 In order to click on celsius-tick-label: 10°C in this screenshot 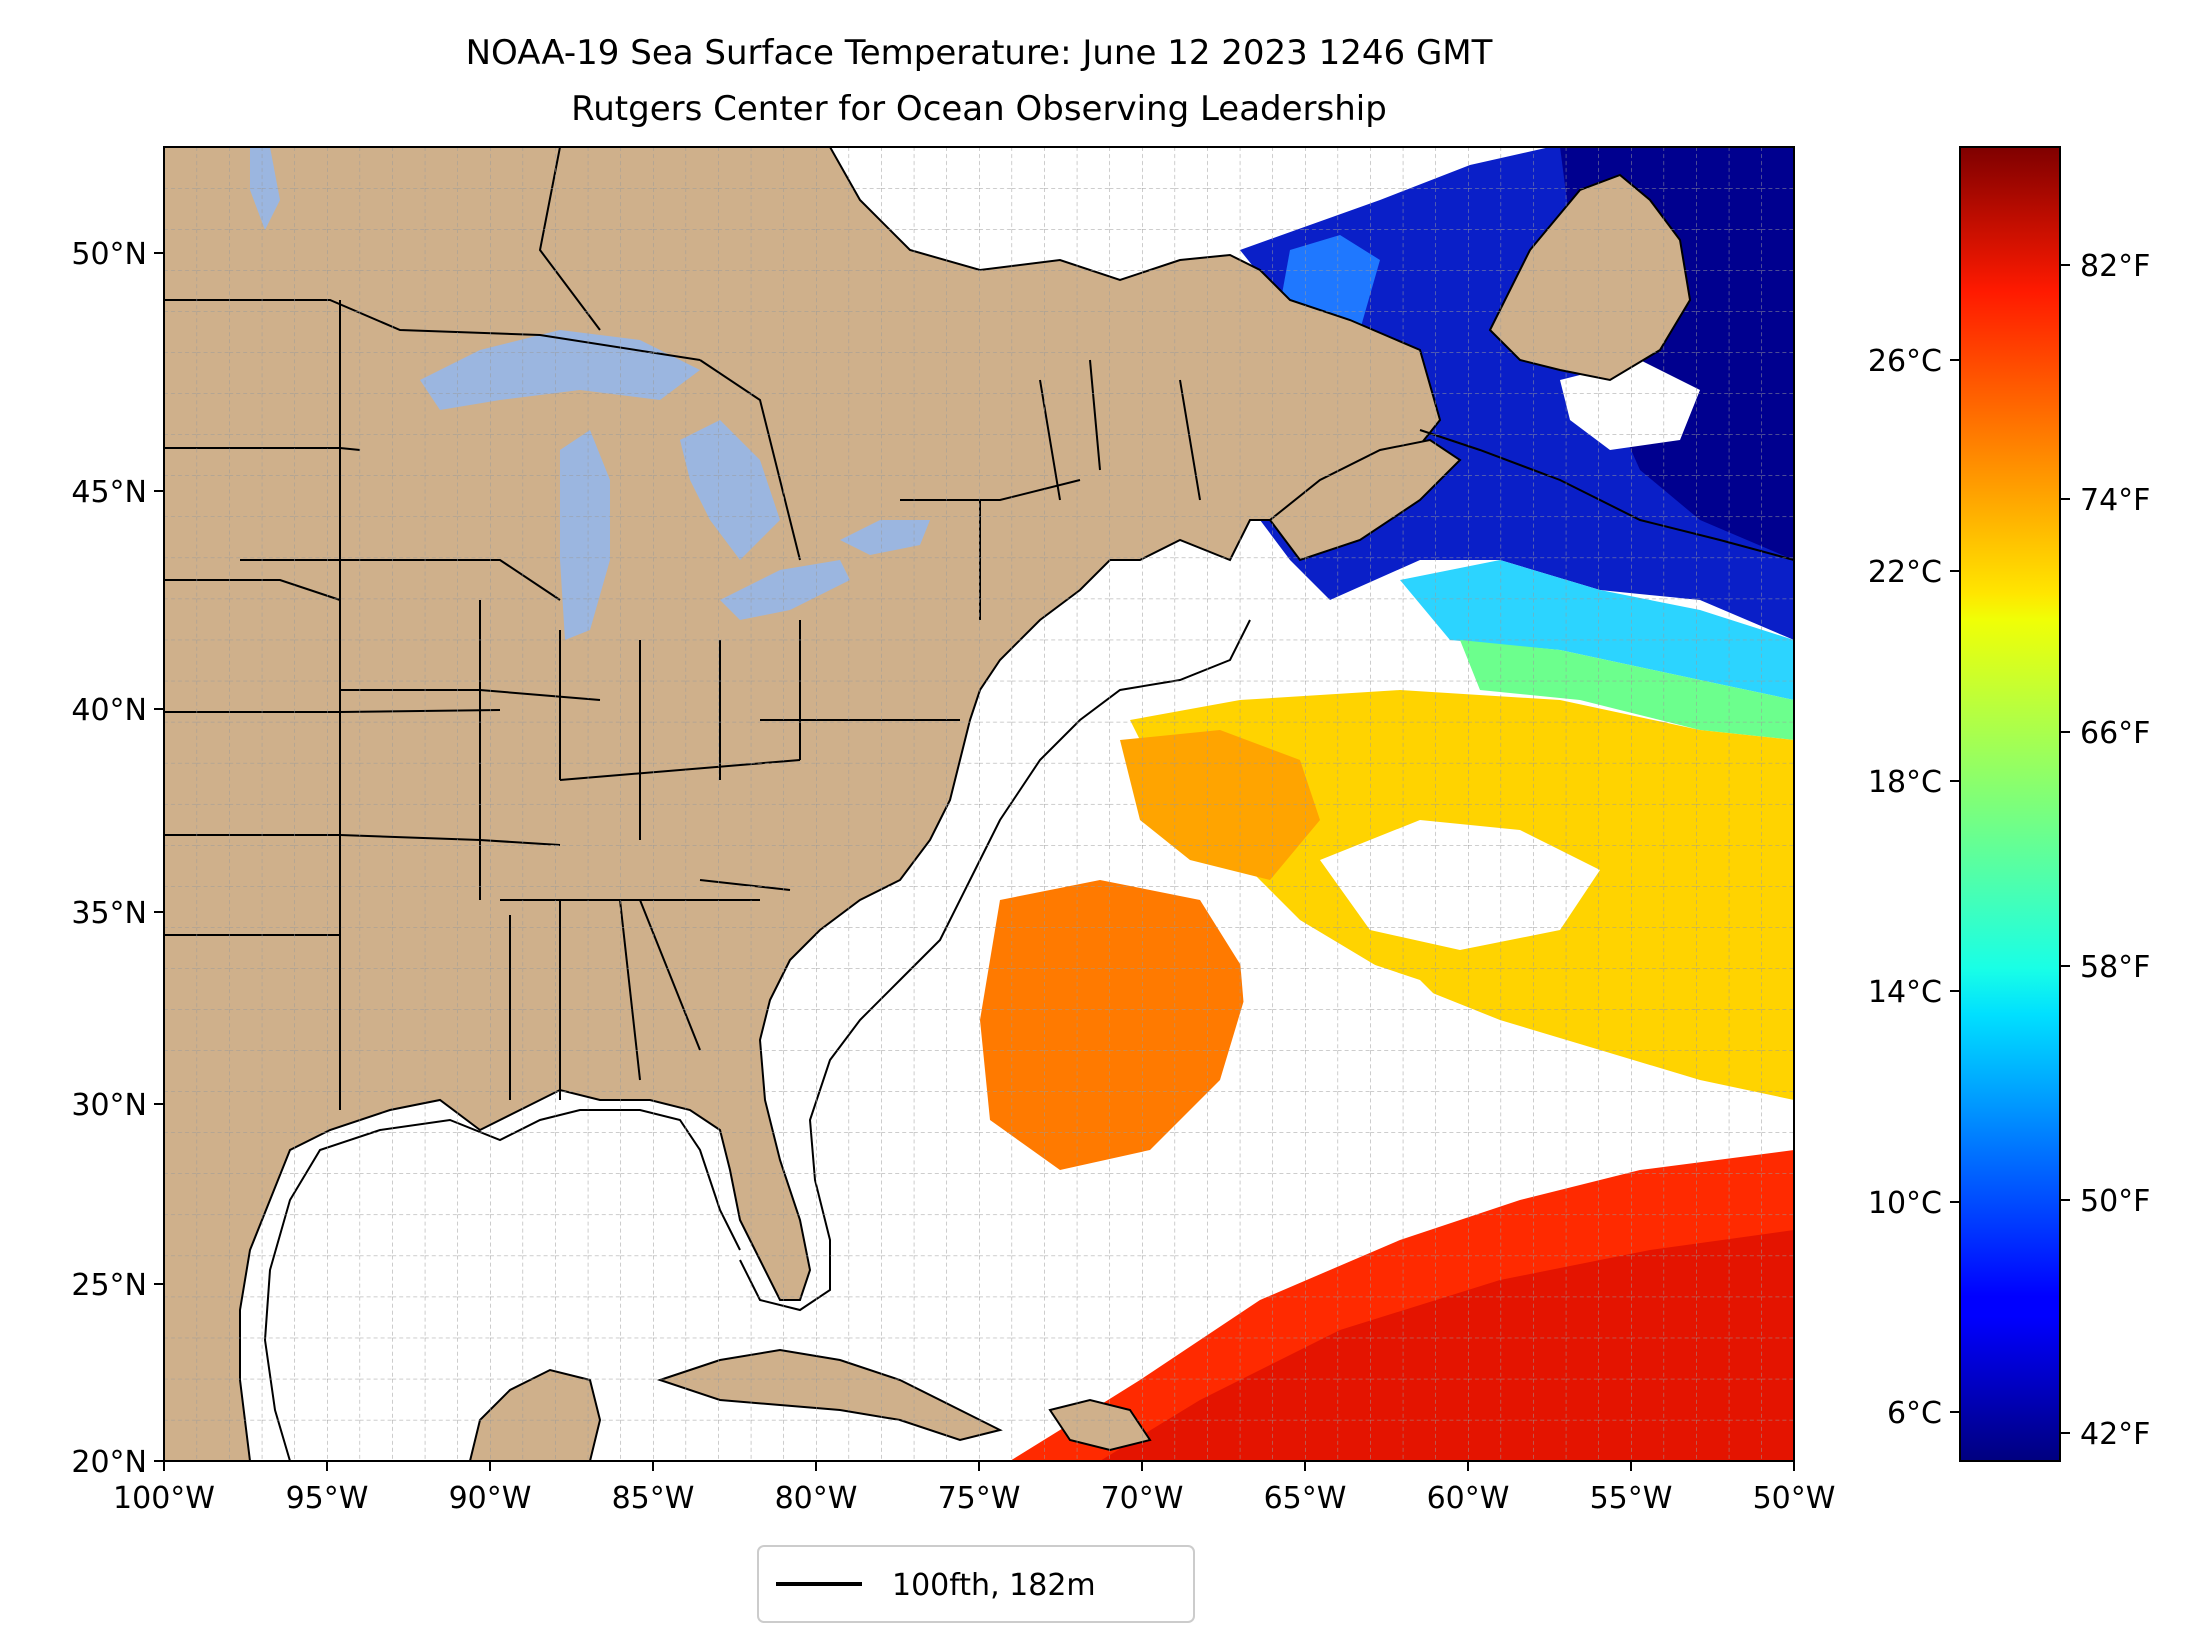, I will do `click(1905, 1203)`.